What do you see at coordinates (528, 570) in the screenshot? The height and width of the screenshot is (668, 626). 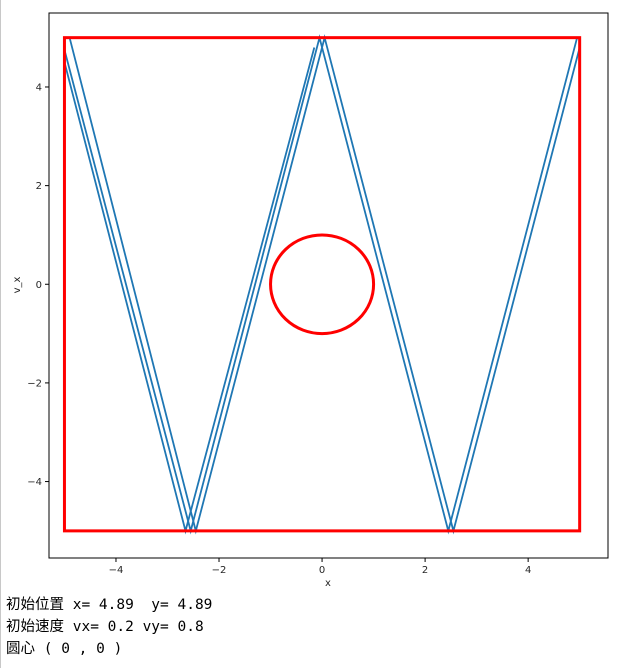 I see `x-tick-label: 4` at bounding box center [528, 570].